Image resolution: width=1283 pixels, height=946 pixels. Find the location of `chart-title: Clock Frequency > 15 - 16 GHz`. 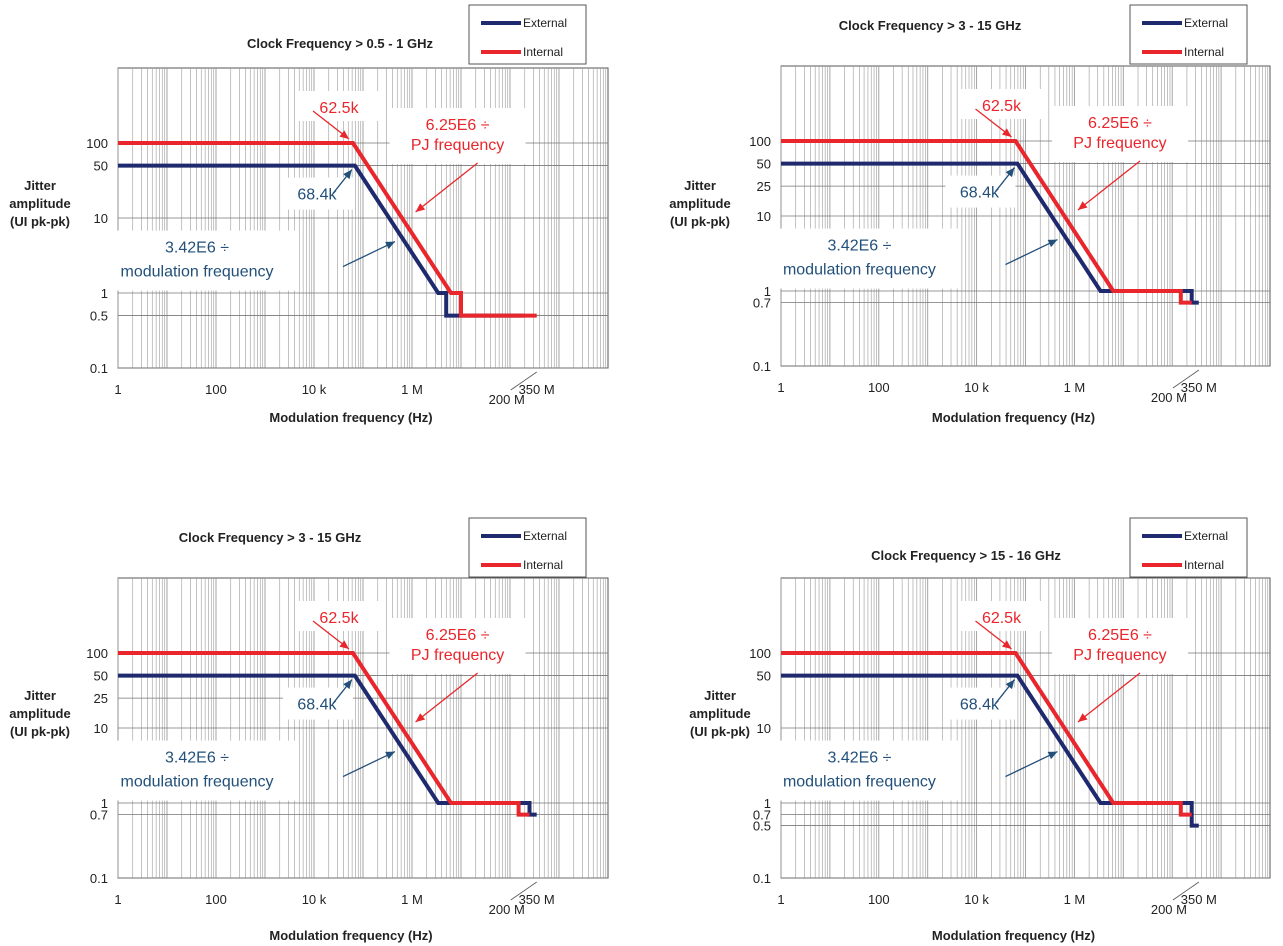

chart-title: Clock Frequency > 15 - 16 GHz is located at coordinates (966, 555).